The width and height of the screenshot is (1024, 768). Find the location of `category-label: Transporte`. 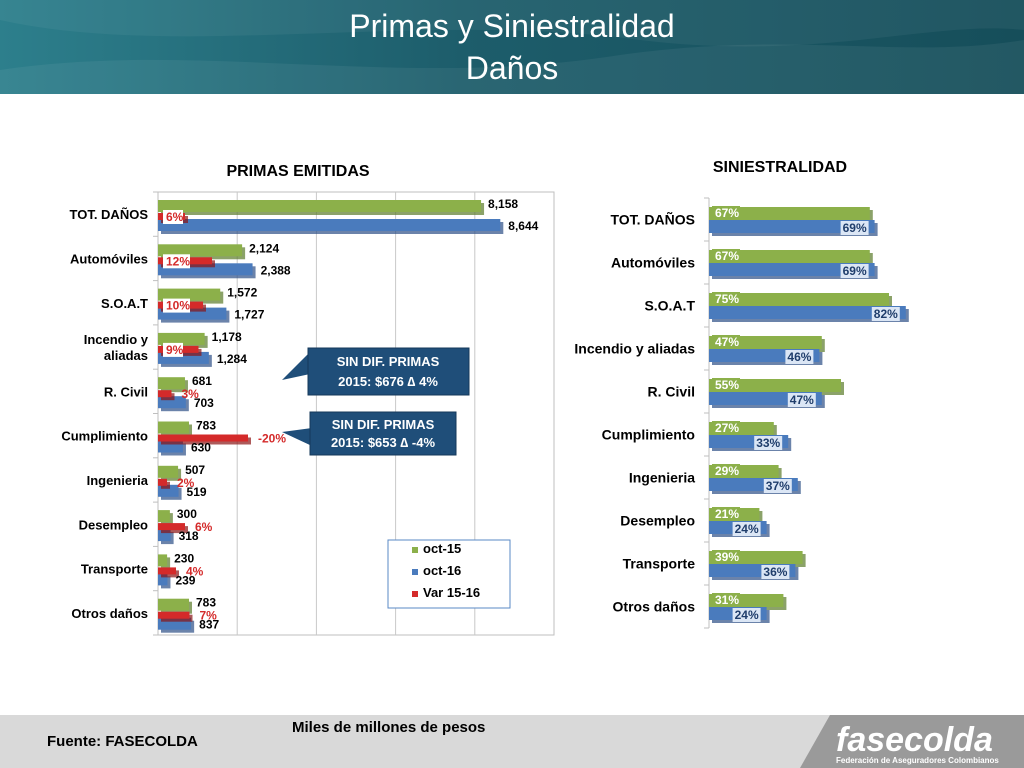

category-label: Transporte is located at coordinates (659, 564).